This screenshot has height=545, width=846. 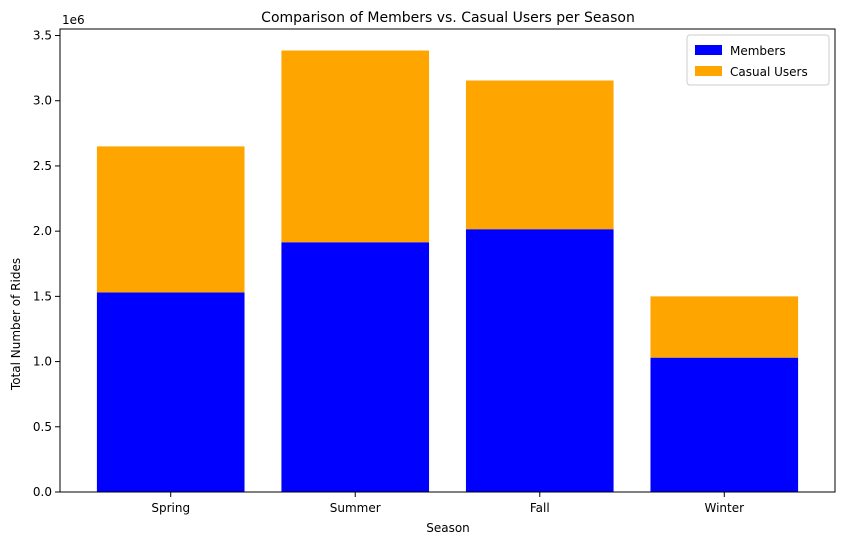 I want to click on y-ticks-group: 0.0 0.5 1.0 1.5 2.0 2.5 3.0 3.5, so click(x=46, y=264).